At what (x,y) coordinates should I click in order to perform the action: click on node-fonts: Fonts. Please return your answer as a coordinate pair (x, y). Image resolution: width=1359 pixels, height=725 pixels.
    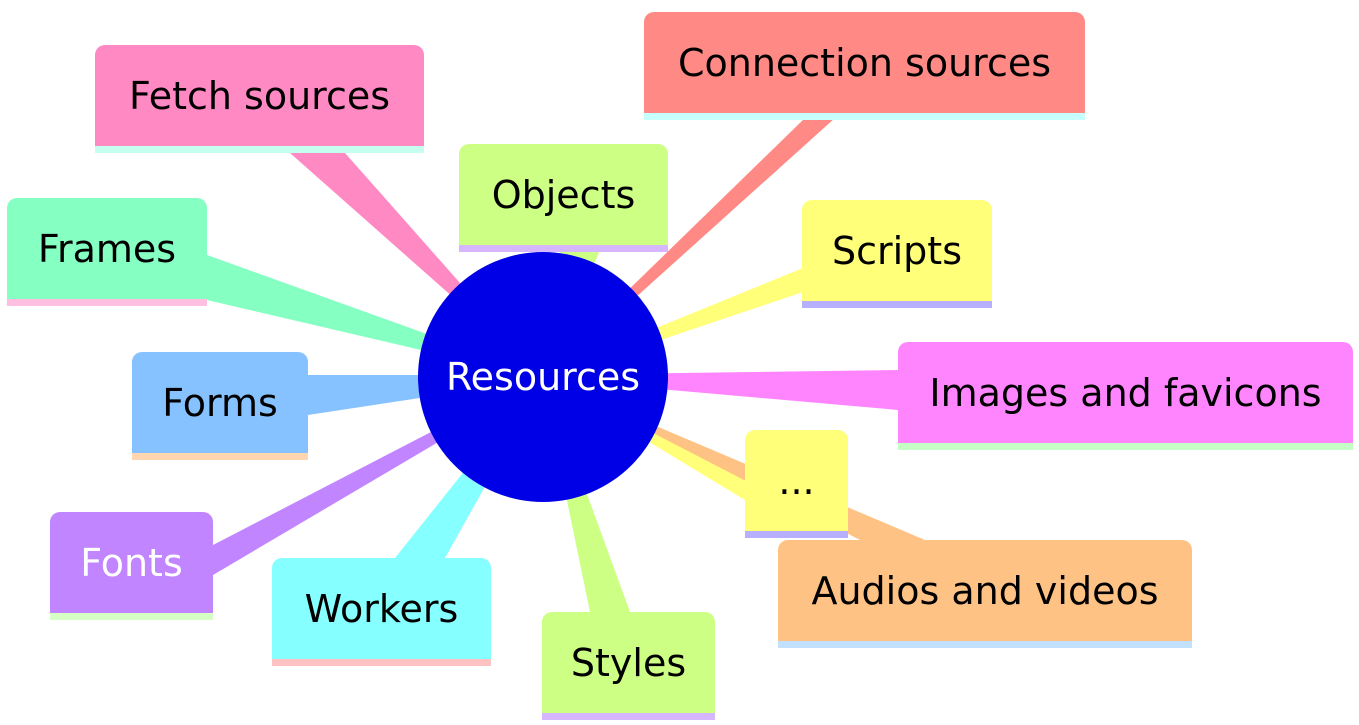
    Looking at the image, I should click on (131, 566).